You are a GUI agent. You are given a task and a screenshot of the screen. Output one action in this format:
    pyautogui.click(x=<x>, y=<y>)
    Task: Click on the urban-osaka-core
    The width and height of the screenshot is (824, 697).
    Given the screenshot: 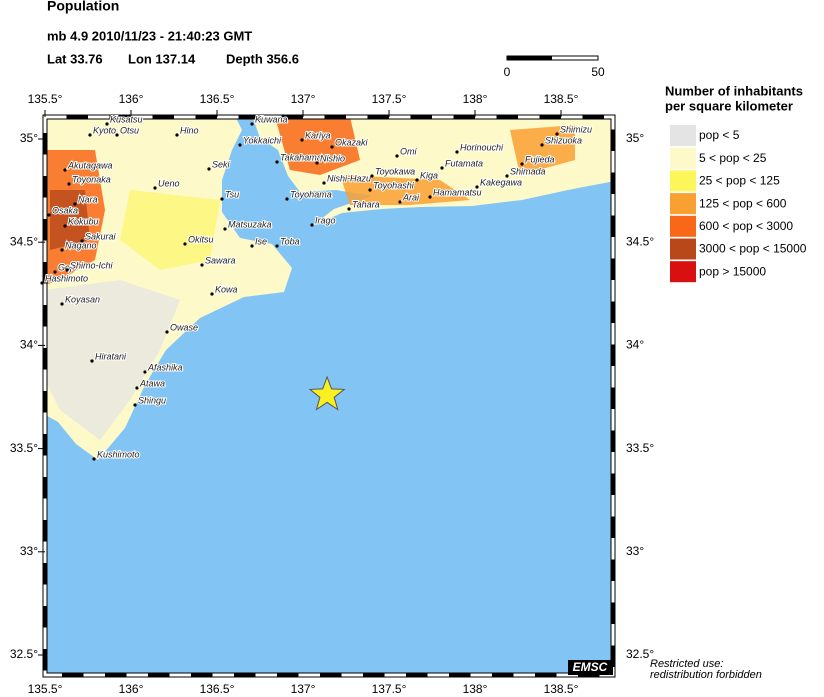 What is the action you would take?
    pyautogui.click(x=70, y=220)
    